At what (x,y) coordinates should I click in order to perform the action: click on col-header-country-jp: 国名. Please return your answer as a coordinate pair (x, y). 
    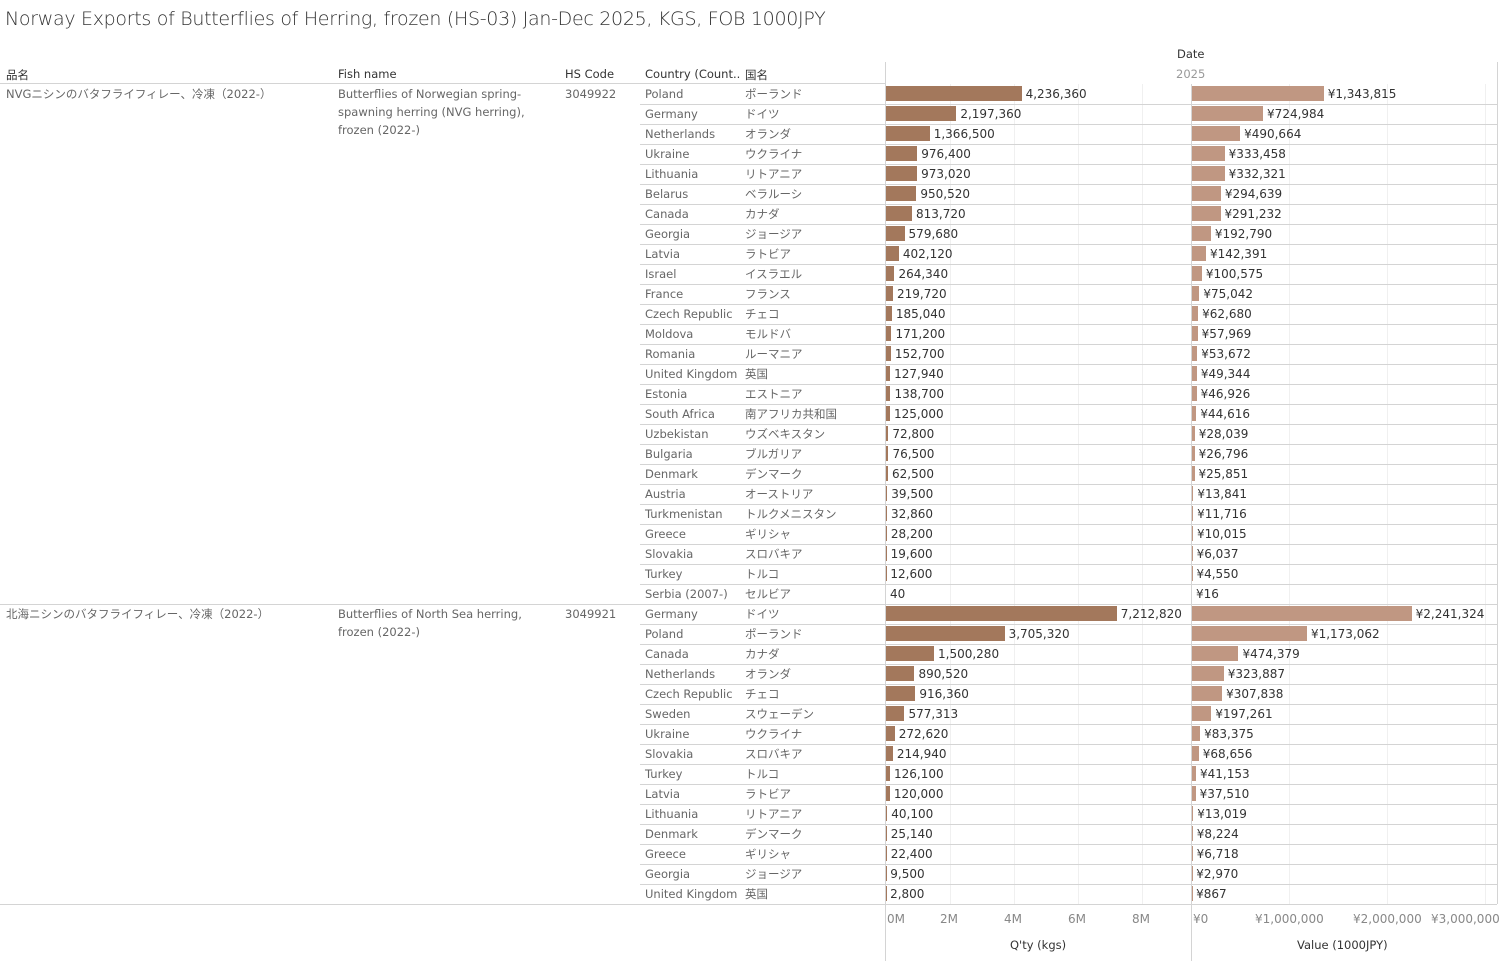
    Looking at the image, I should click on (756, 75).